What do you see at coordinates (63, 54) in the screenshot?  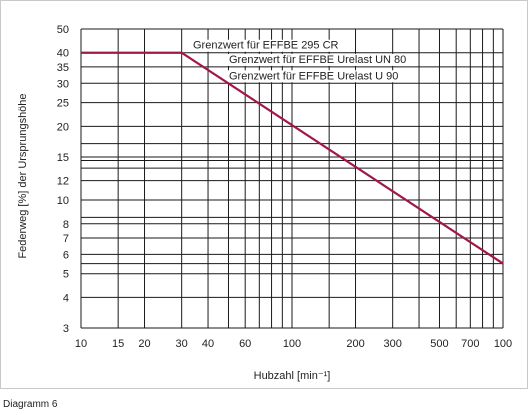 I see `y-tick-label: 40` at bounding box center [63, 54].